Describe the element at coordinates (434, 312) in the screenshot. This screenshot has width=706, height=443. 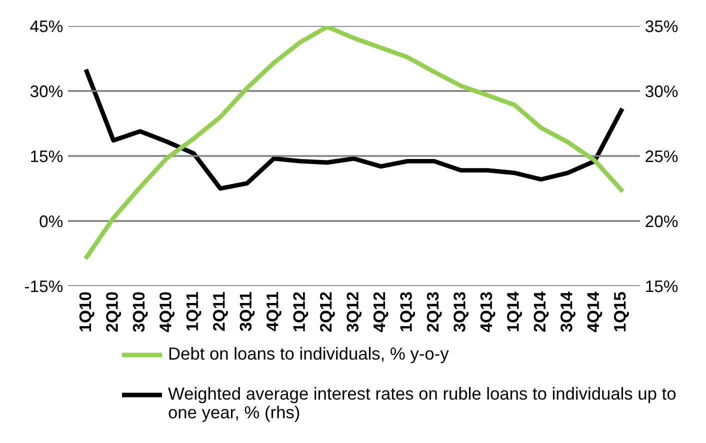
I see `x-tick-label: 2Q13` at that location.